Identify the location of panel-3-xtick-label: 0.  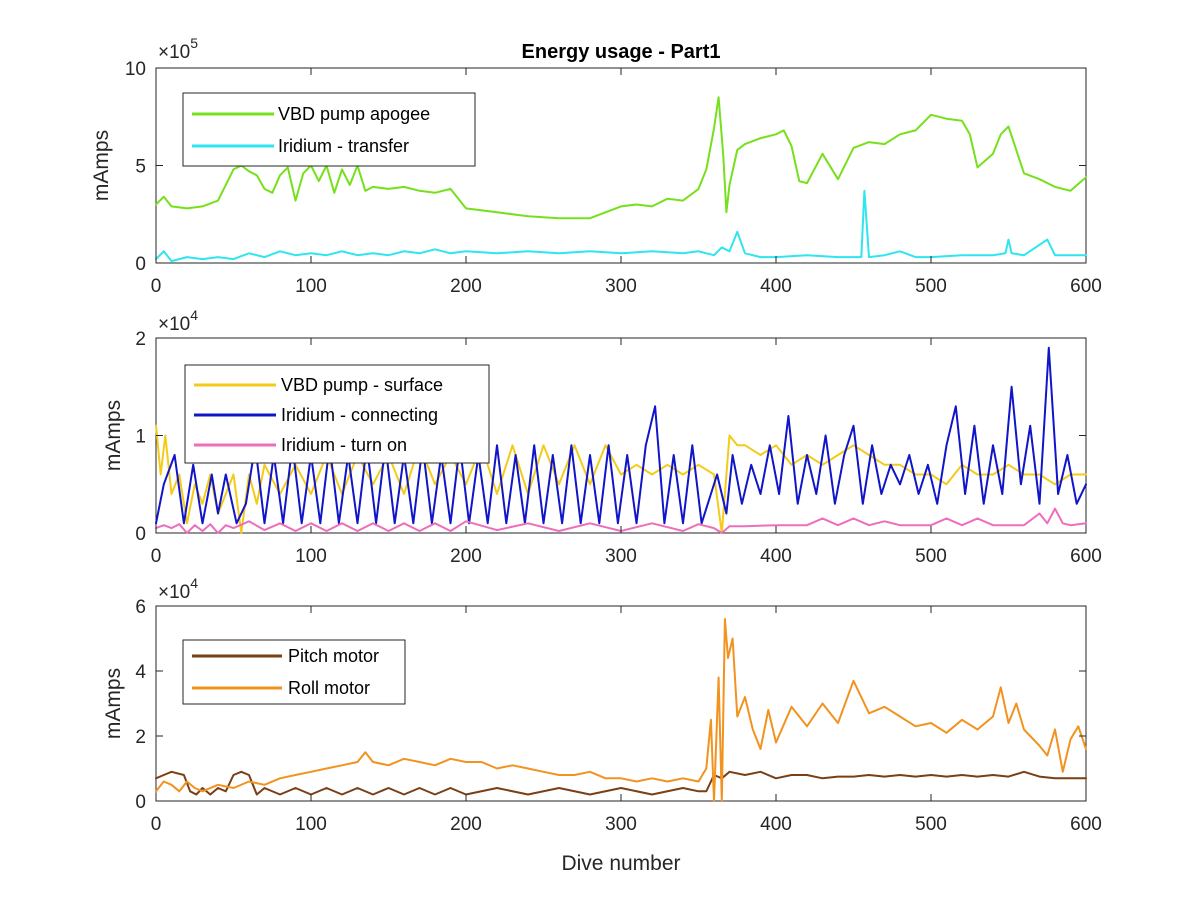
(156, 824).